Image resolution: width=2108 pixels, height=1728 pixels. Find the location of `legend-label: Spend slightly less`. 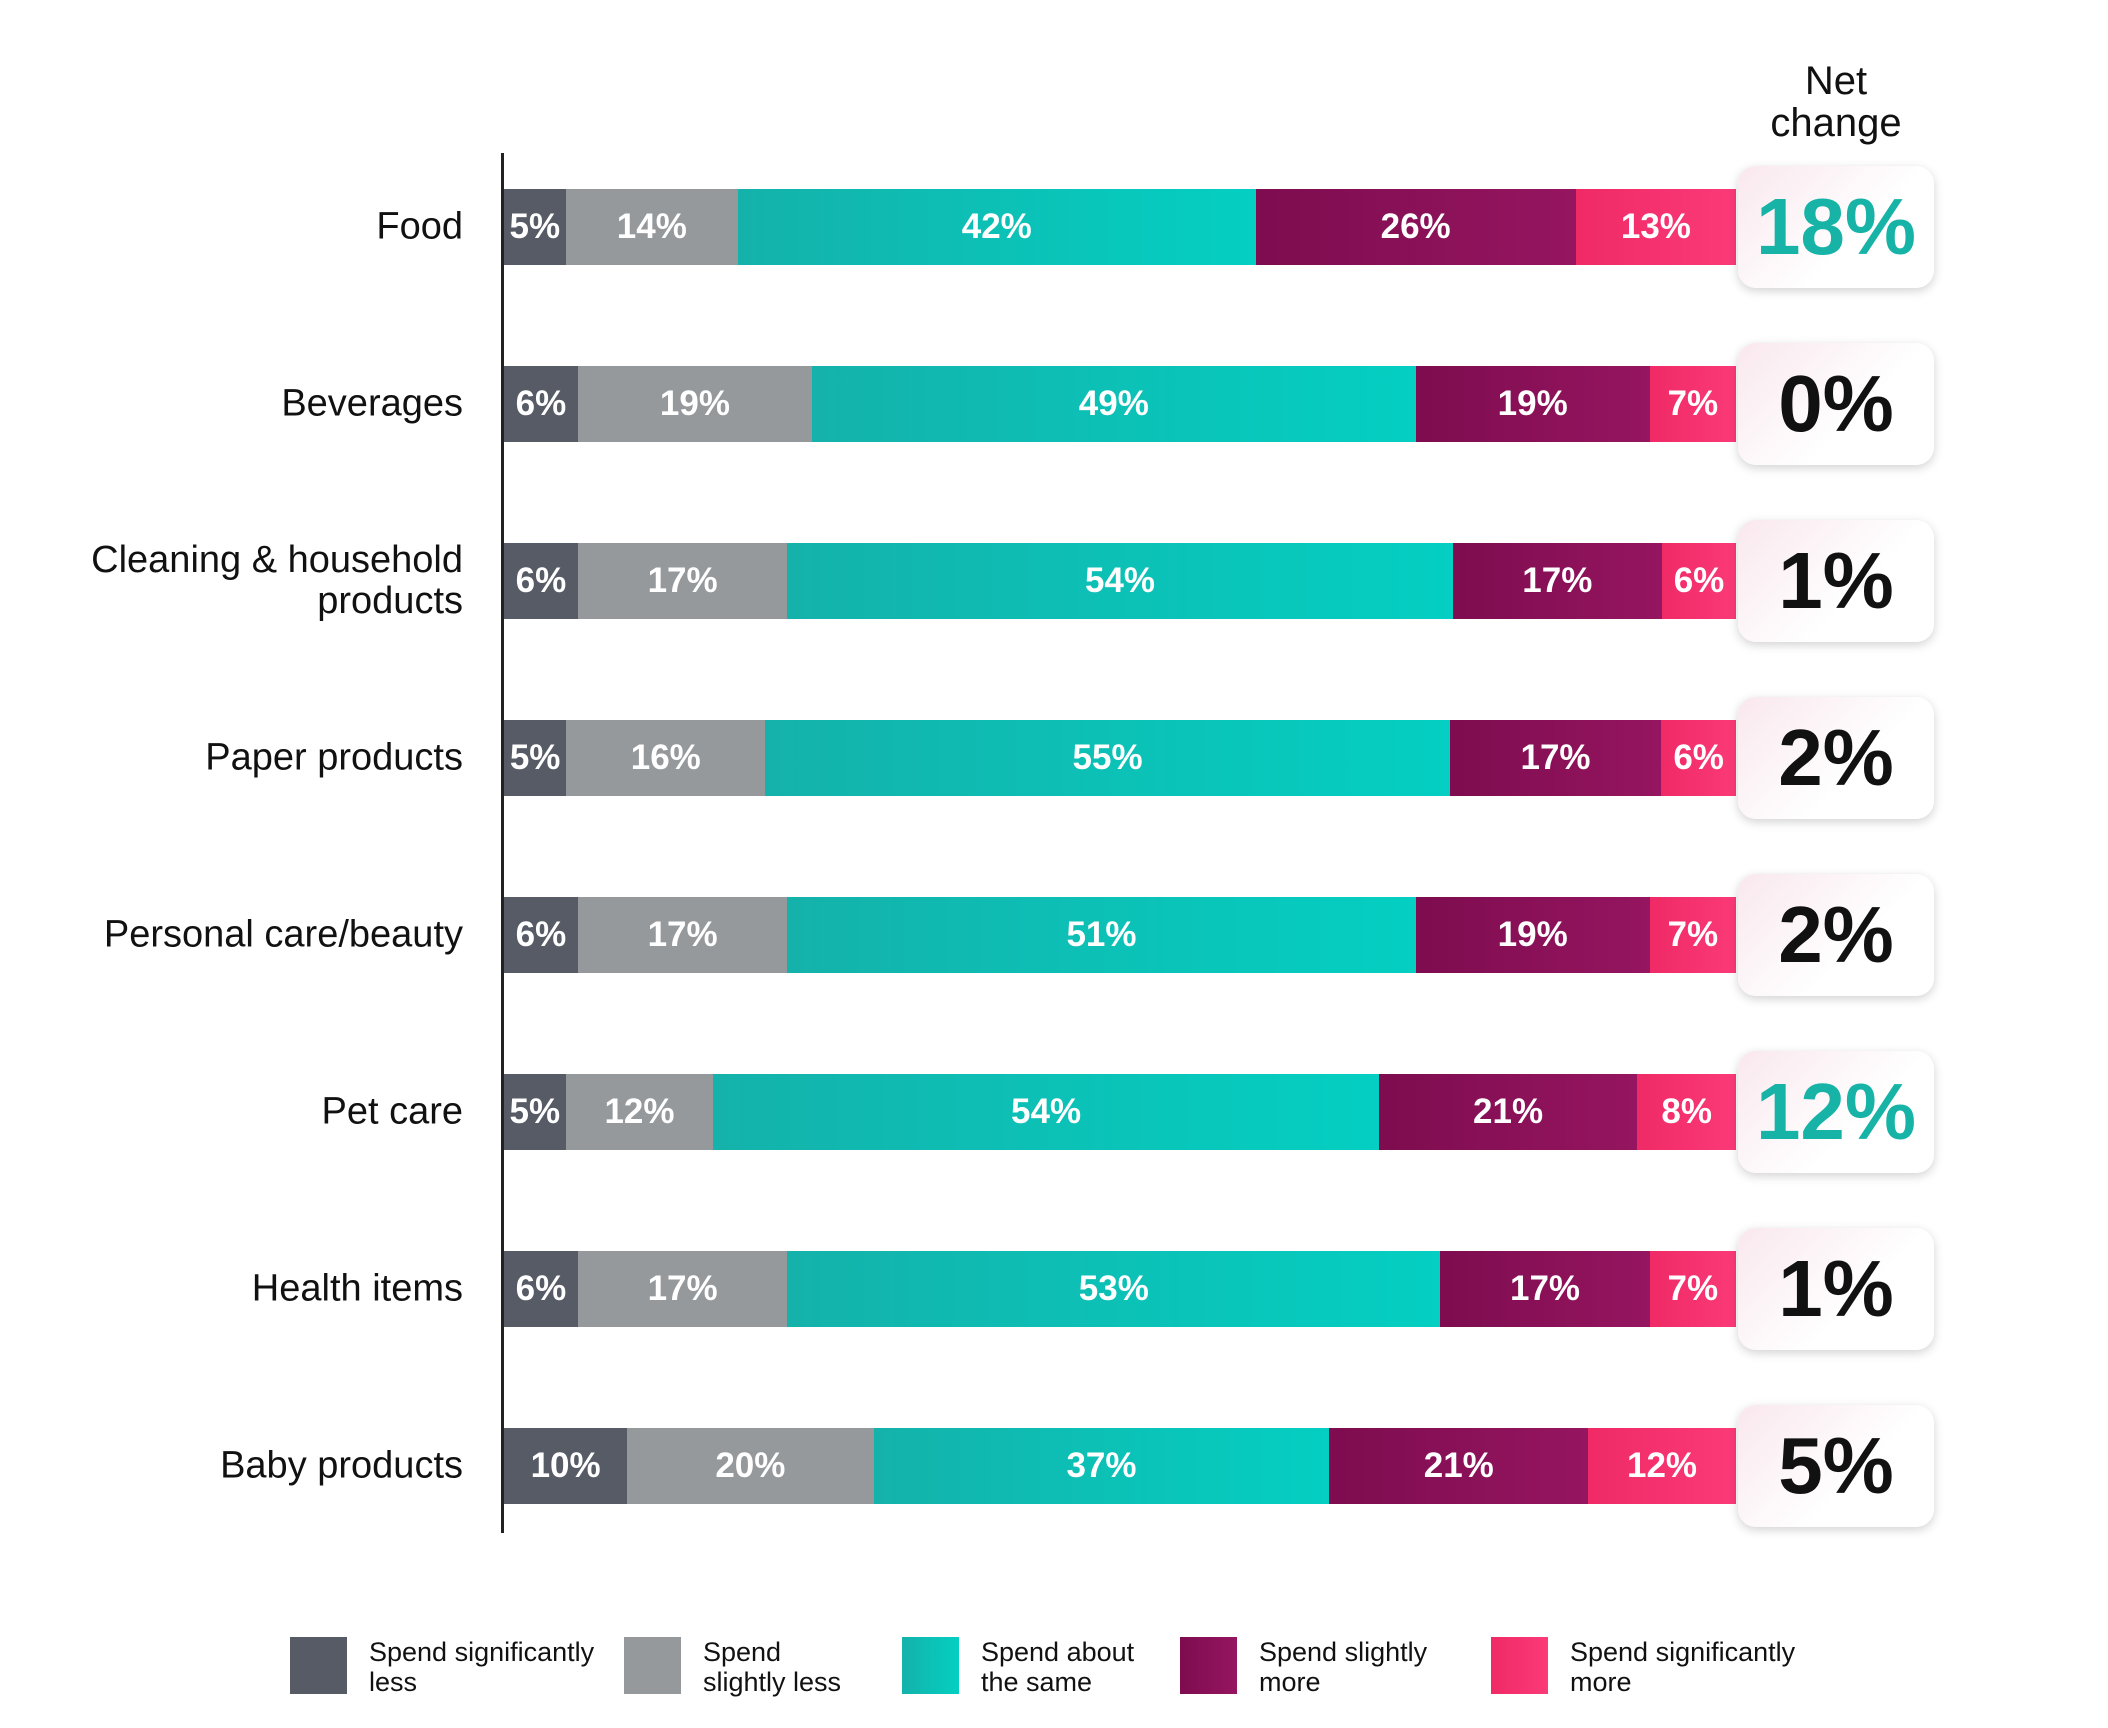

legend-label: Spend slightly less is located at coordinates (772, 1667).